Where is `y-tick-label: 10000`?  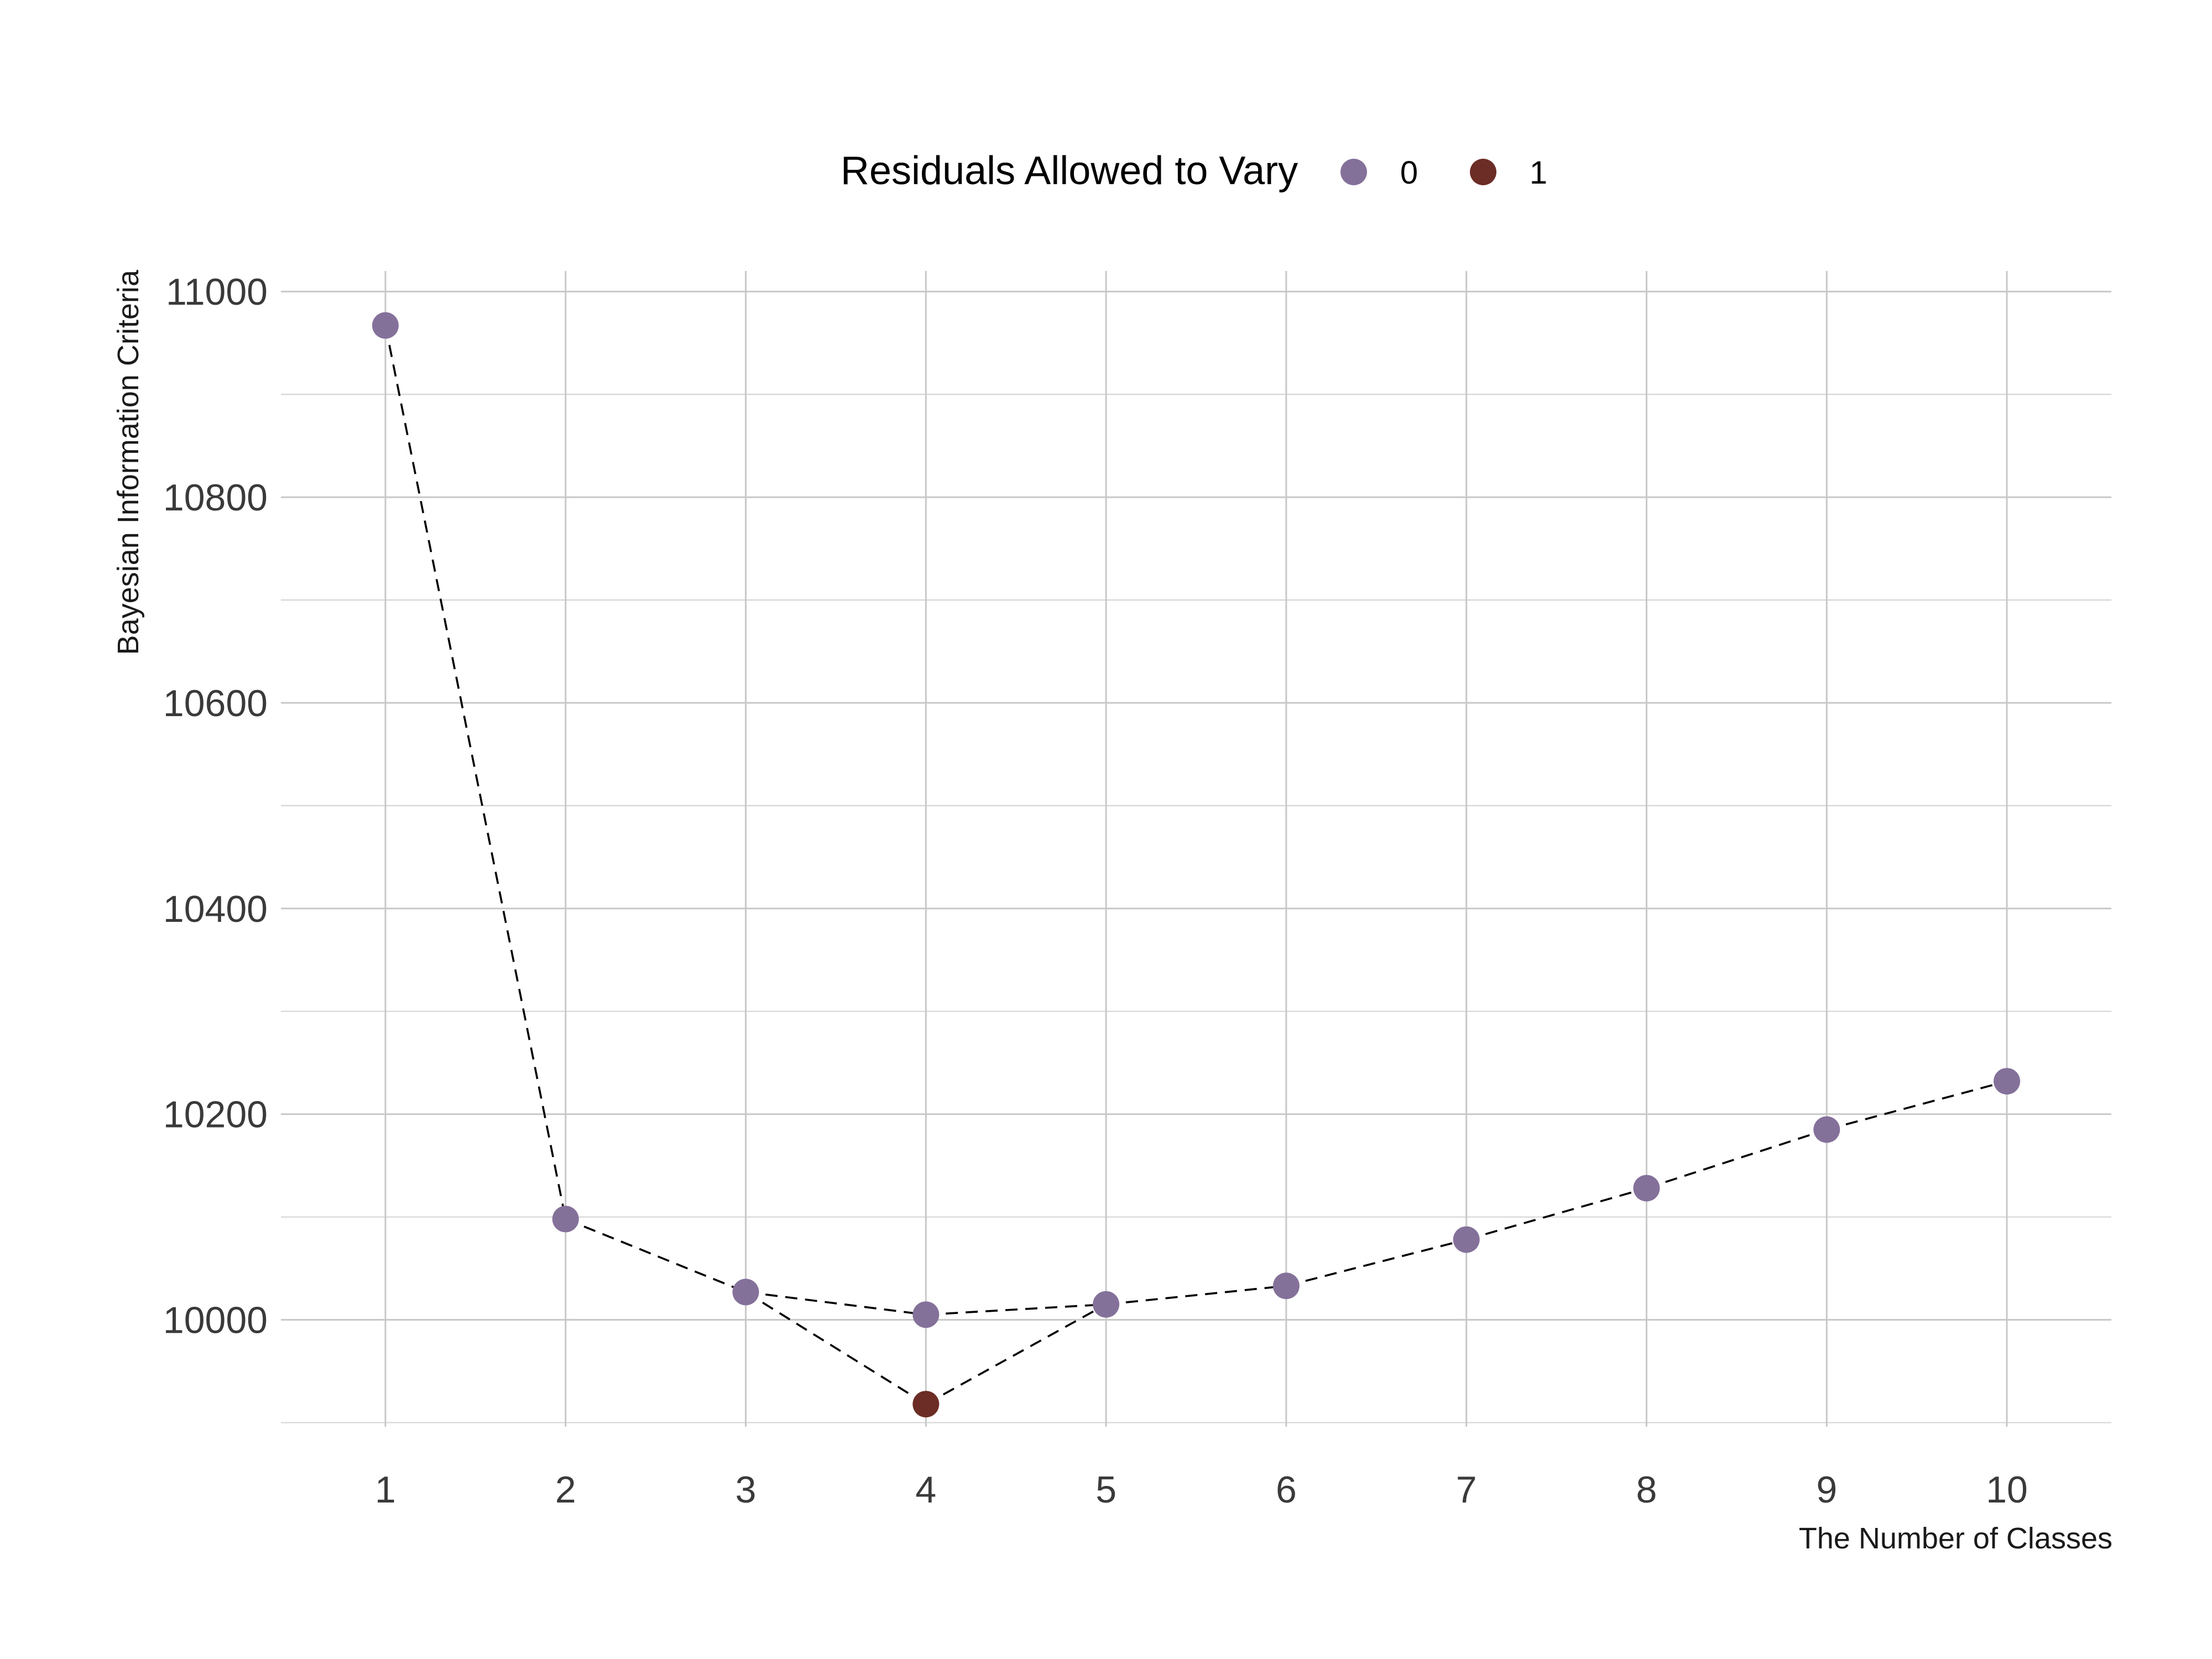
y-tick-label: 10000 is located at coordinates (215, 1321).